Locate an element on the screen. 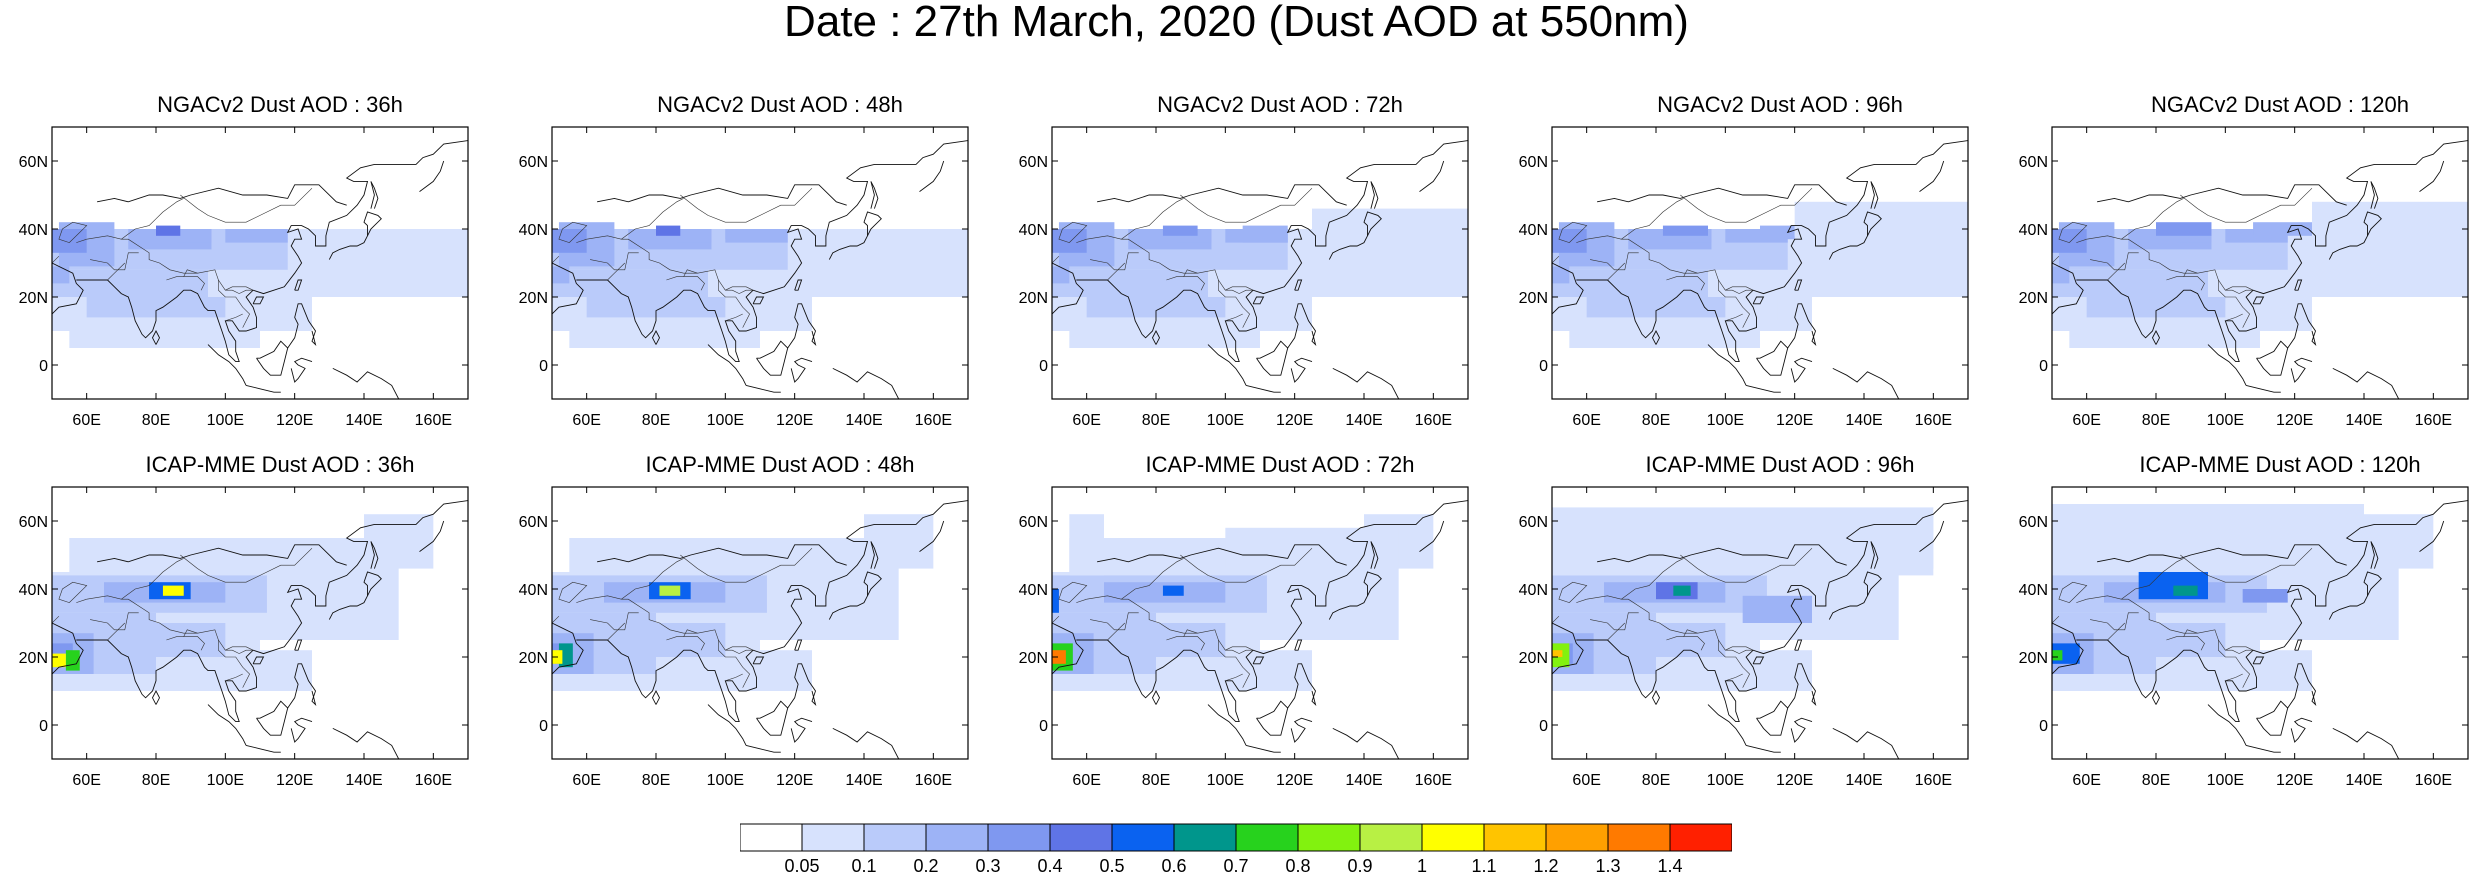 This screenshot has height=874, width=2473. panel-title: NGACv2 Dust AOD : 120h is located at coordinates (2280, 104).